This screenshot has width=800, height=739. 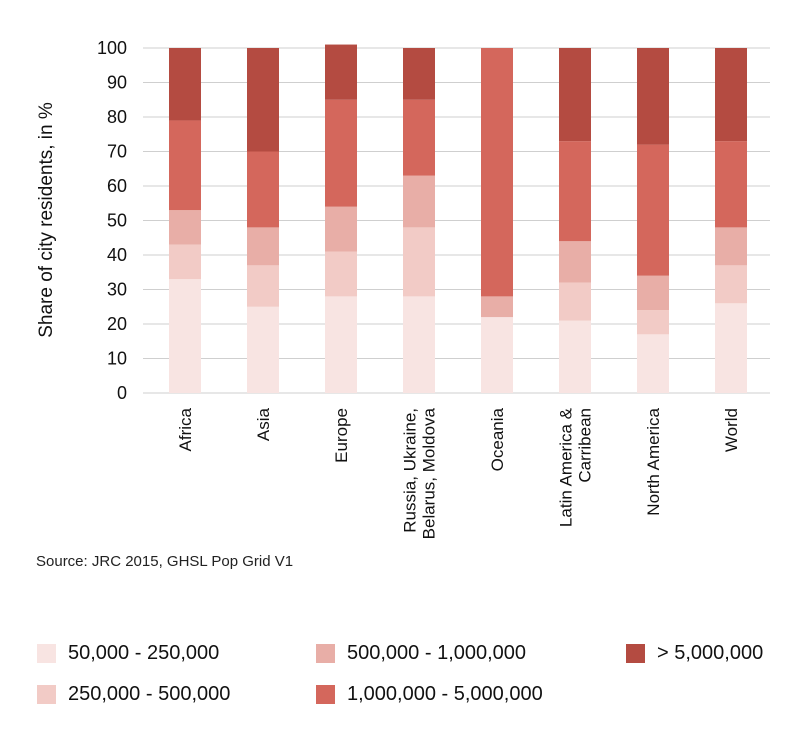 I want to click on x-category-label: Latin America & Carribean, so click(x=576, y=467).